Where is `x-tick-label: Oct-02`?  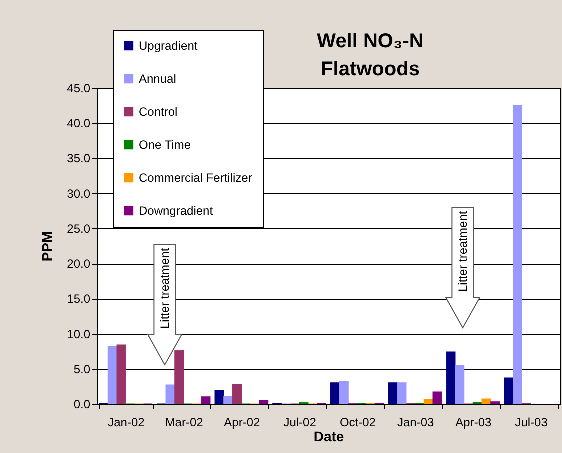 x-tick-label: Oct-02 is located at coordinates (358, 423).